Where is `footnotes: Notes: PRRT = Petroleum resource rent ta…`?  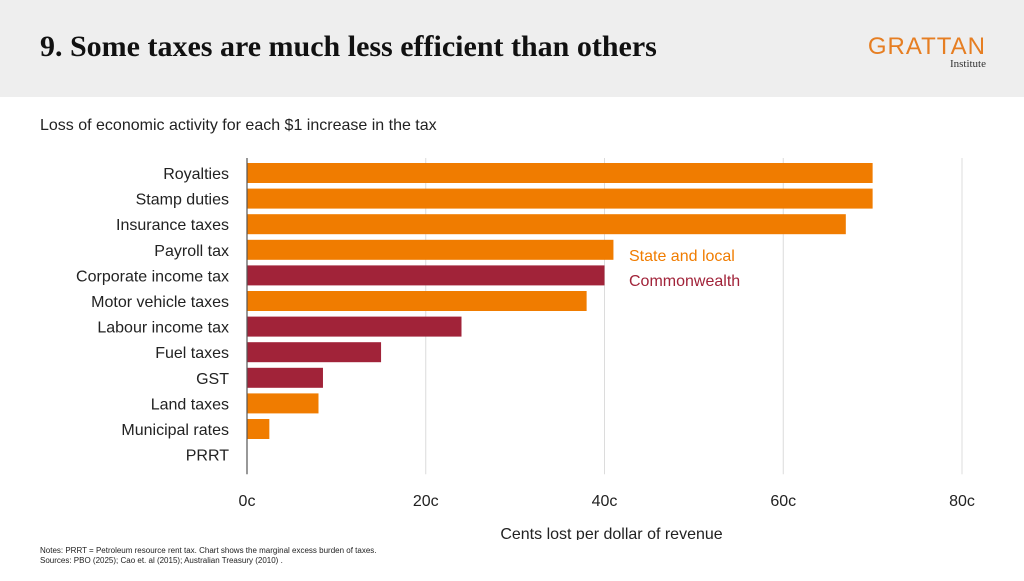 footnotes: Notes: PRRT = Petroleum resource rent ta… is located at coordinates (208, 556).